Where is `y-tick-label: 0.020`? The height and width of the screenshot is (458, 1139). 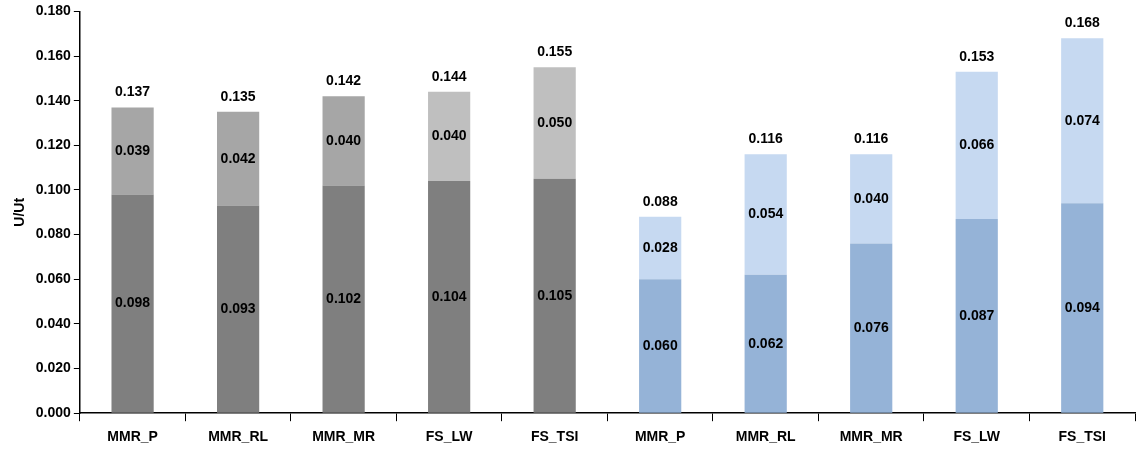
y-tick-label: 0.020 is located at coordinates (53, 367).